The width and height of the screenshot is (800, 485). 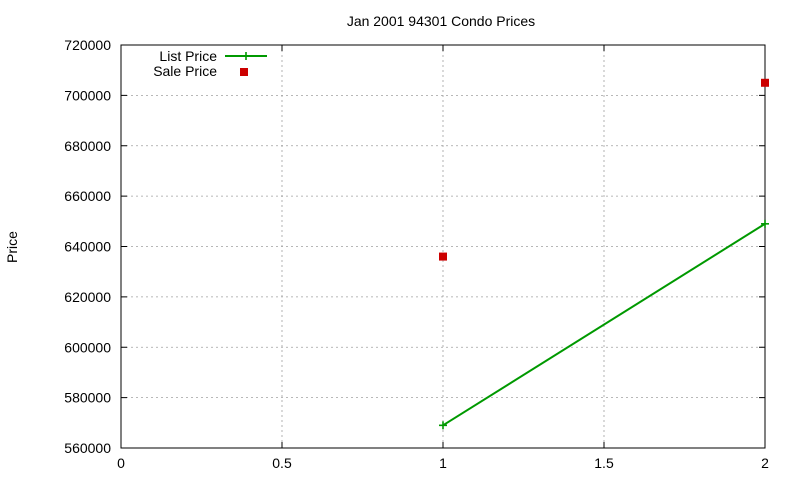 I want to click on y-tick-label: 640000, so click(x=87, y=247).